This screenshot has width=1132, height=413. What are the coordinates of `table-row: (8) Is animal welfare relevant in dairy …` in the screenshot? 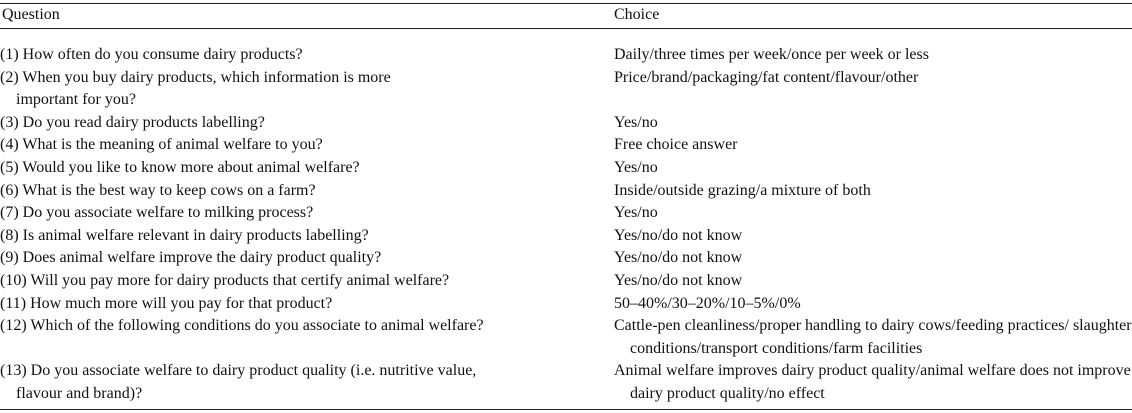 It's located at (566, 236).